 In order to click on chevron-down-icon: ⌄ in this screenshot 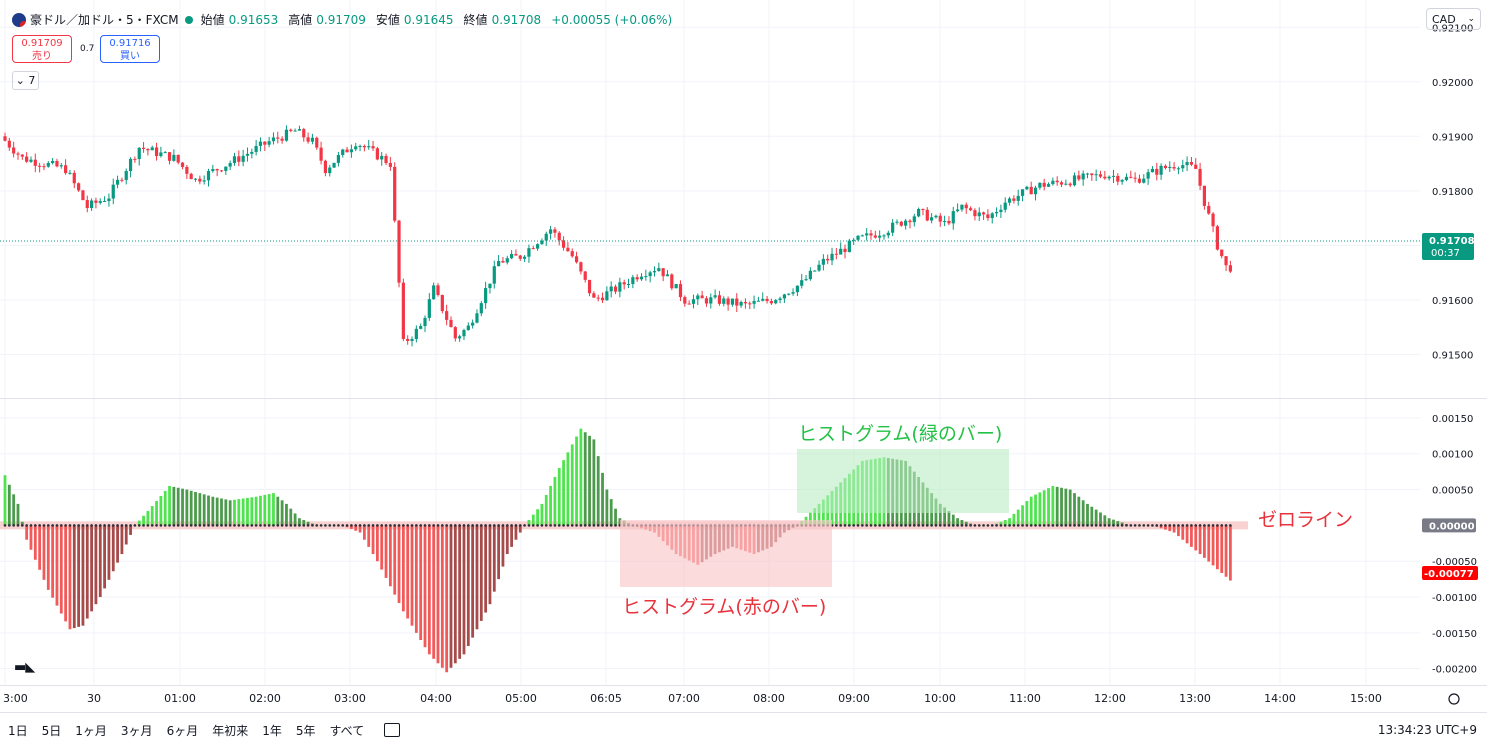, I will do `click(1471, 19)`.